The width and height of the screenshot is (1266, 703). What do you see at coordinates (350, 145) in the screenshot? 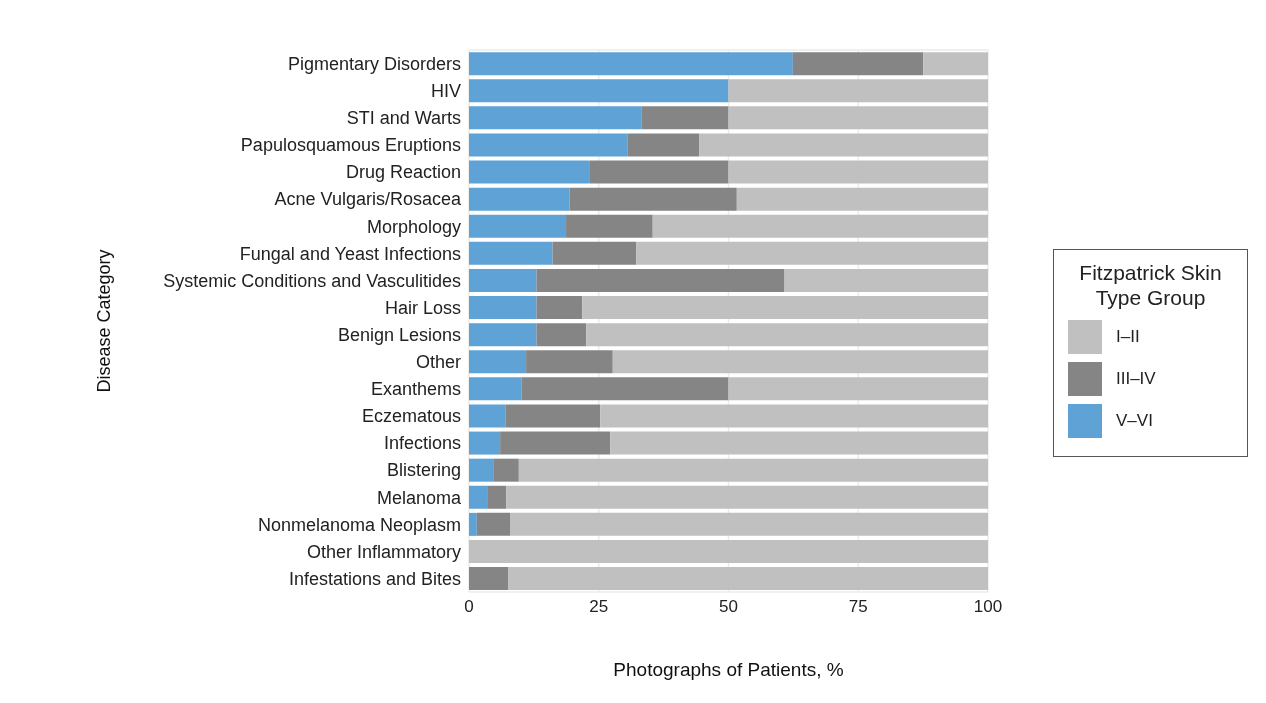
I see `y-tick-label: Papulosquamous Eruptions` at bounding box center [350, 145].